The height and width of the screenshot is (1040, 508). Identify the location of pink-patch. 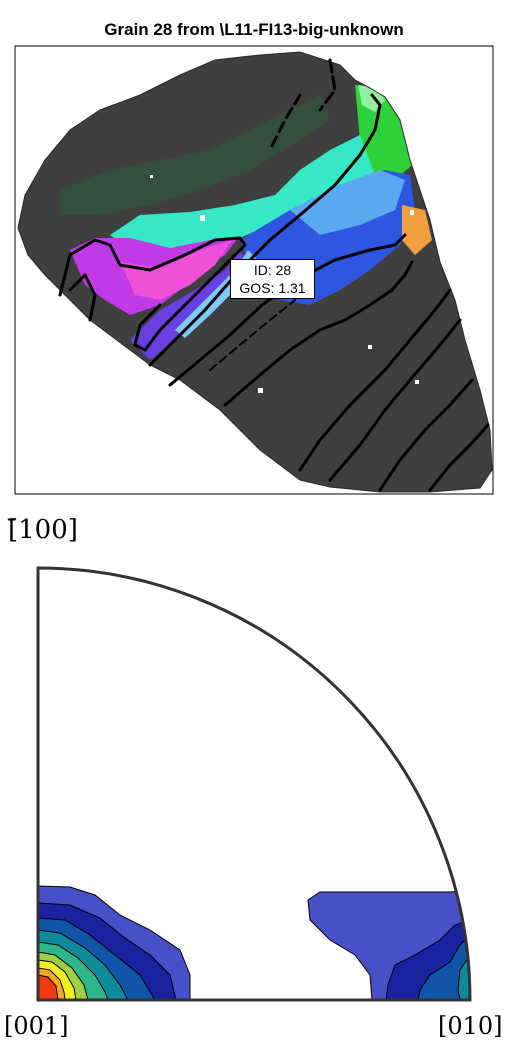
(176, 270).